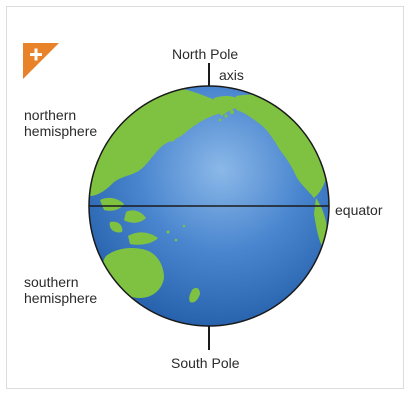  I want to click on southern-hemisphere-label: southern hemisphere, so click(69, 290).